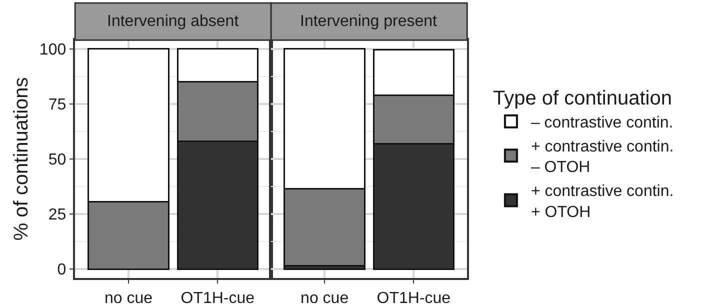 The width and height of the screenshot is (722, 306). What do you see at coordinates (582, 99) in the screenshot?
I see `legend-title: Type of continuation` at bounding box center [582, 99].